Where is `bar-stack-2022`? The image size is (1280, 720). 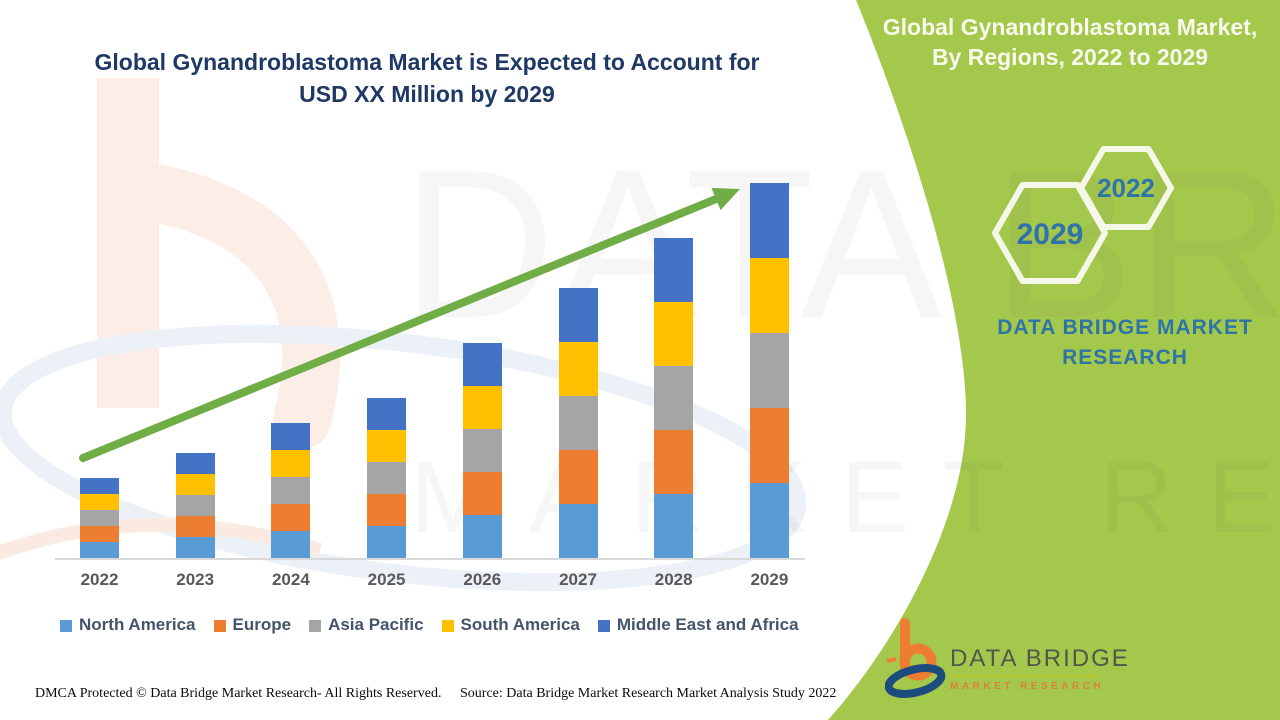
bar-stack-2022 is located at coordinates (99, 518).